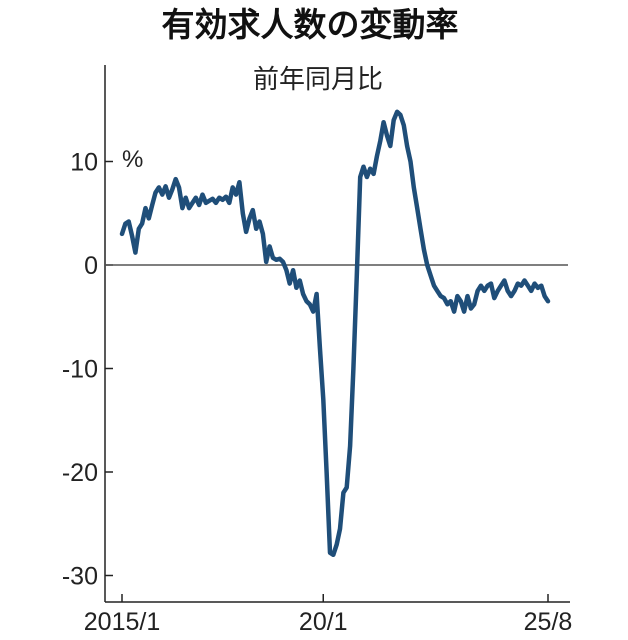  I want to click on x-axis-ticks: 2015/1 20/1 25/8, so click(328, 615).